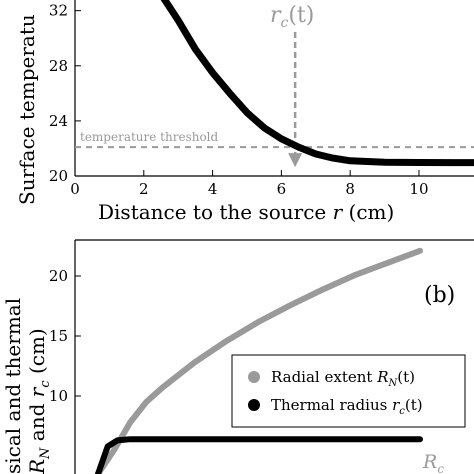 This screenshot has height=474, width=474. Describe the element at coordinates (254, 377) in the screenshot. I see `legend-marker-radial-extent` at that location.